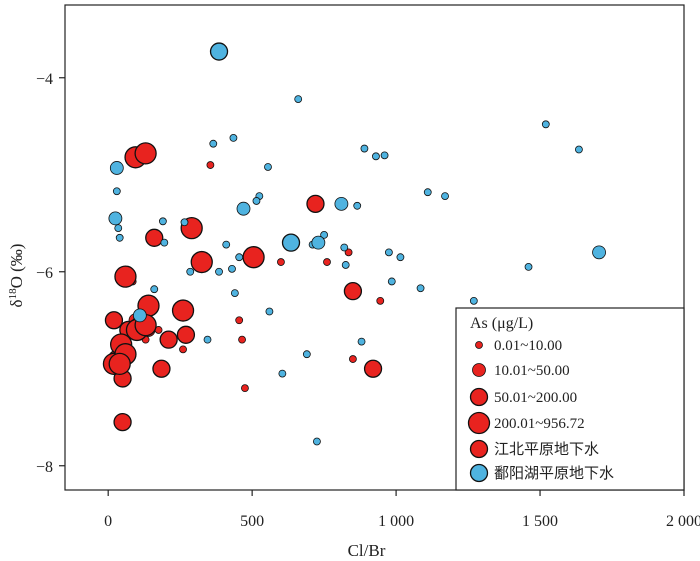 This screenshot has width=700, height=561. What do you see at coordinates (540, 521) in the screenshot?
I see `x-tick-label: 1 500` at bounding box center [540, 521].